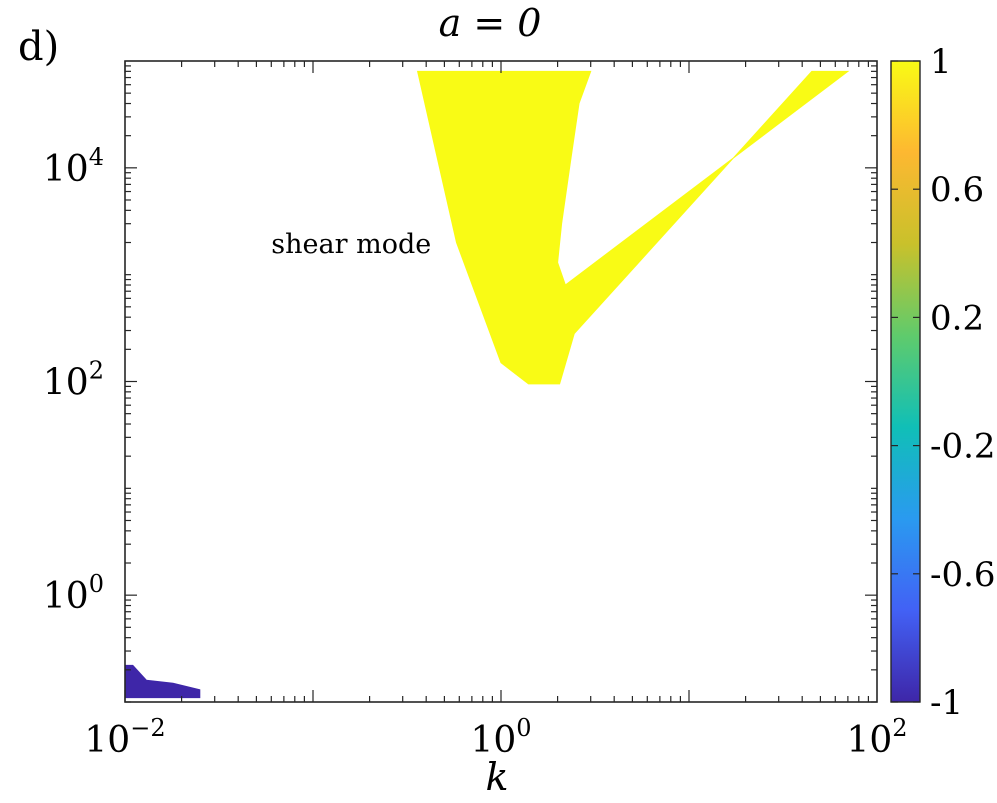 The height and width of the screenshot is (803, 997). What do you see at coordinates (941, 62) in the screenshot?
I see `colorbar-tick-label: 1` at bounding box center [941, 62].